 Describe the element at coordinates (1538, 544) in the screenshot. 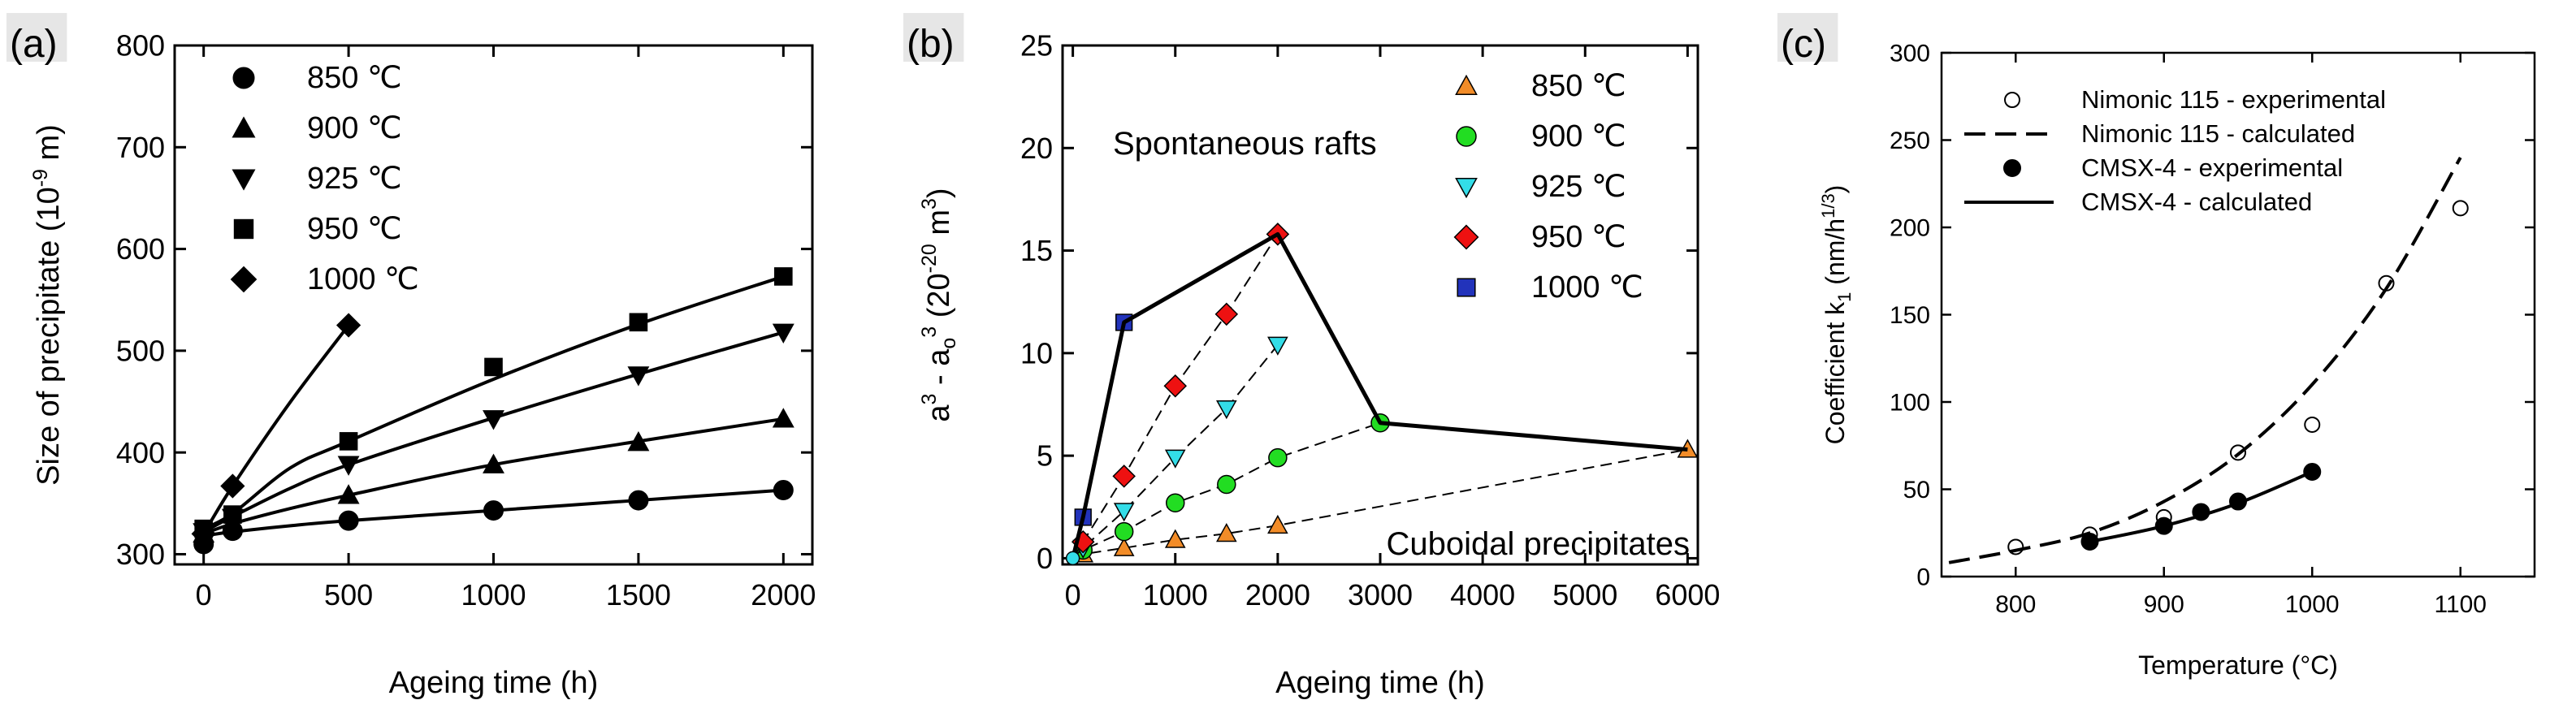

I see `annotation-cuboidal-precipitates: Cuboidal precipitates` at that location.